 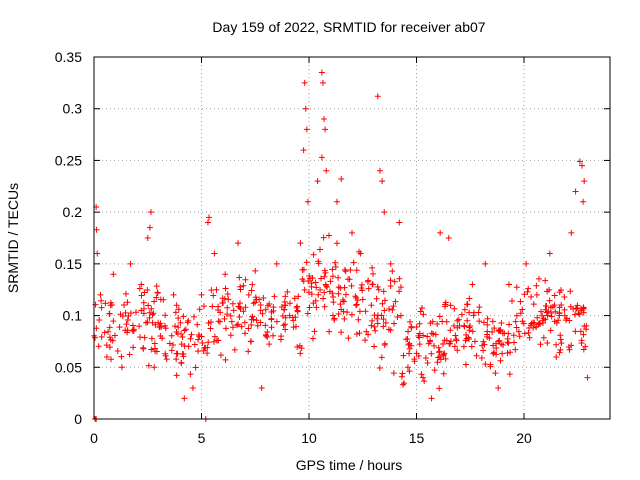 I want to click on x-tick-label: 10, so click(x=309, y=438).